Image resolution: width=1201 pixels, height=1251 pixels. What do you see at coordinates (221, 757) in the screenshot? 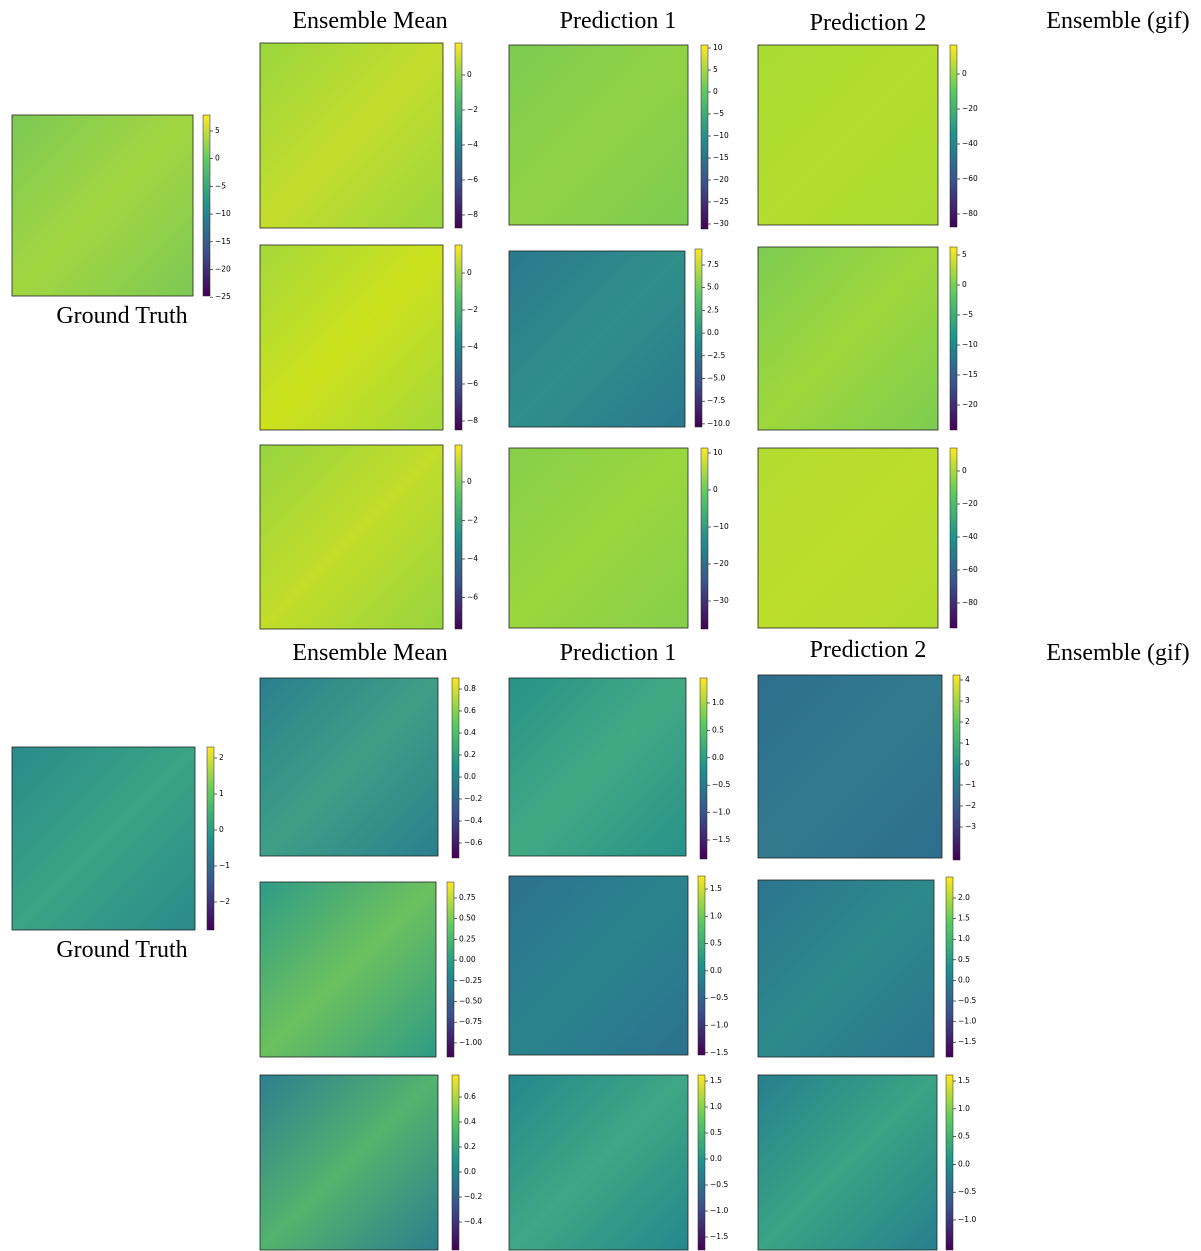
I see `colorbar-tick-label: 2` at bounding box center [221, 757].